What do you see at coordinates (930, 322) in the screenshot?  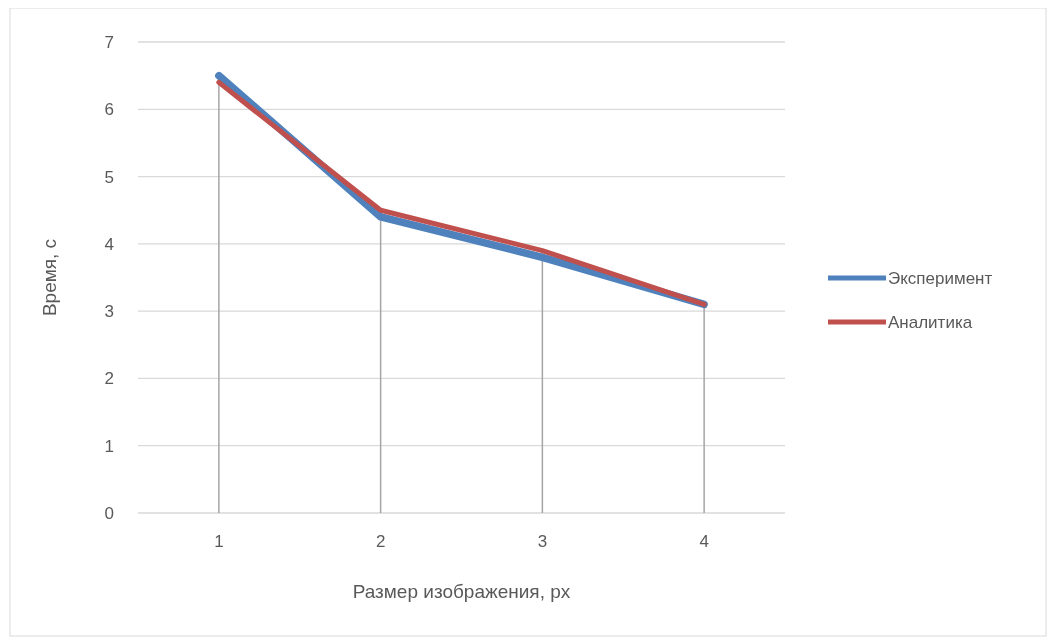 I see `legend-label: Аналитика` at bounding box center [930, 322].